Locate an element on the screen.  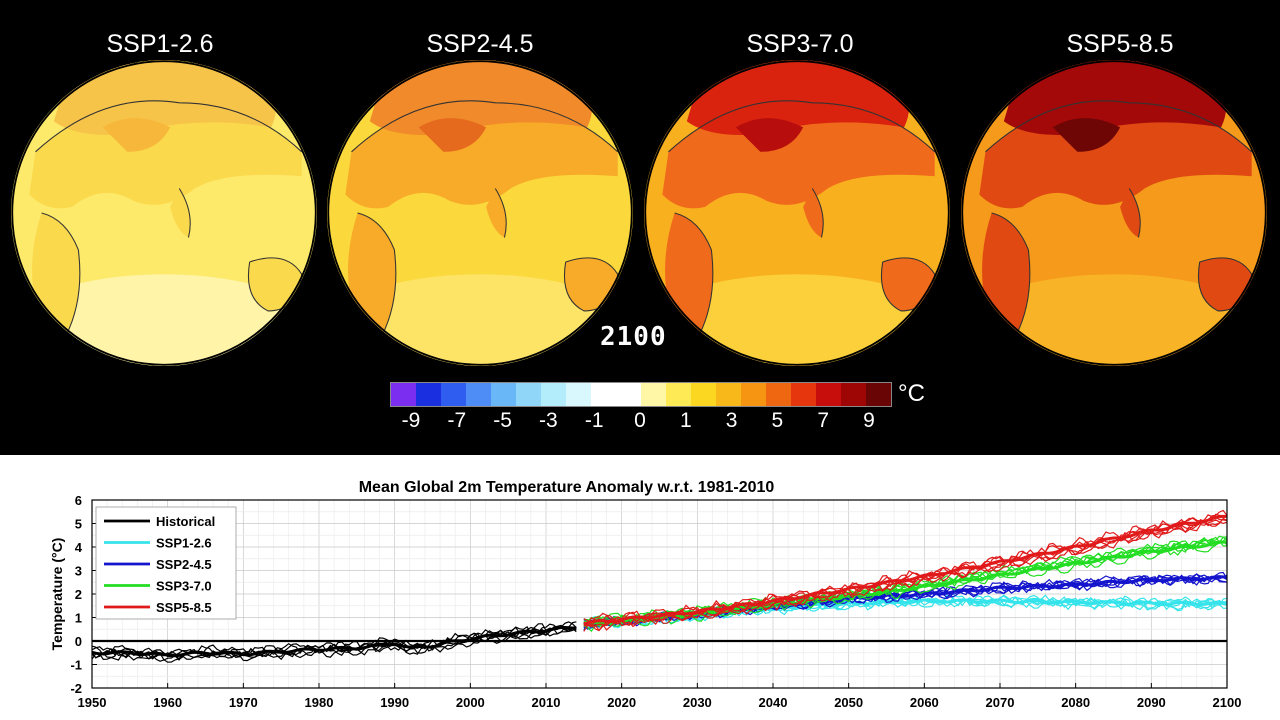
legend-entry: SSP3-7.0 is located at coordinates (184, 586).